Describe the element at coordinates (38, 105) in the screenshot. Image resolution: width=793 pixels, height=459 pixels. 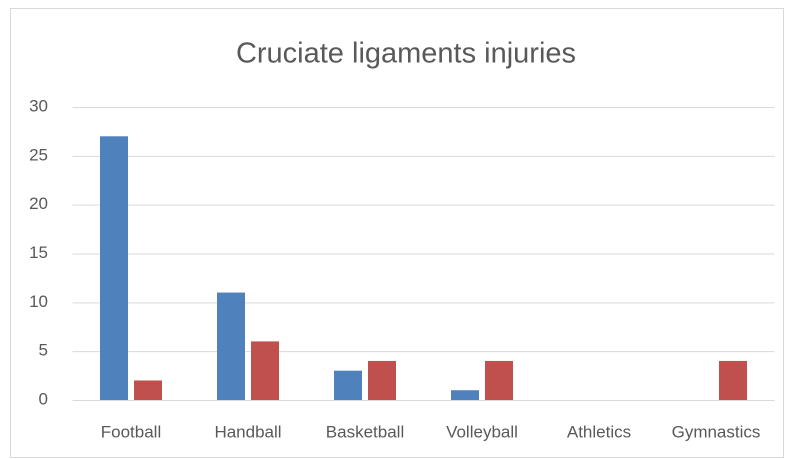
I see `y-tick-label: 30` at that location.